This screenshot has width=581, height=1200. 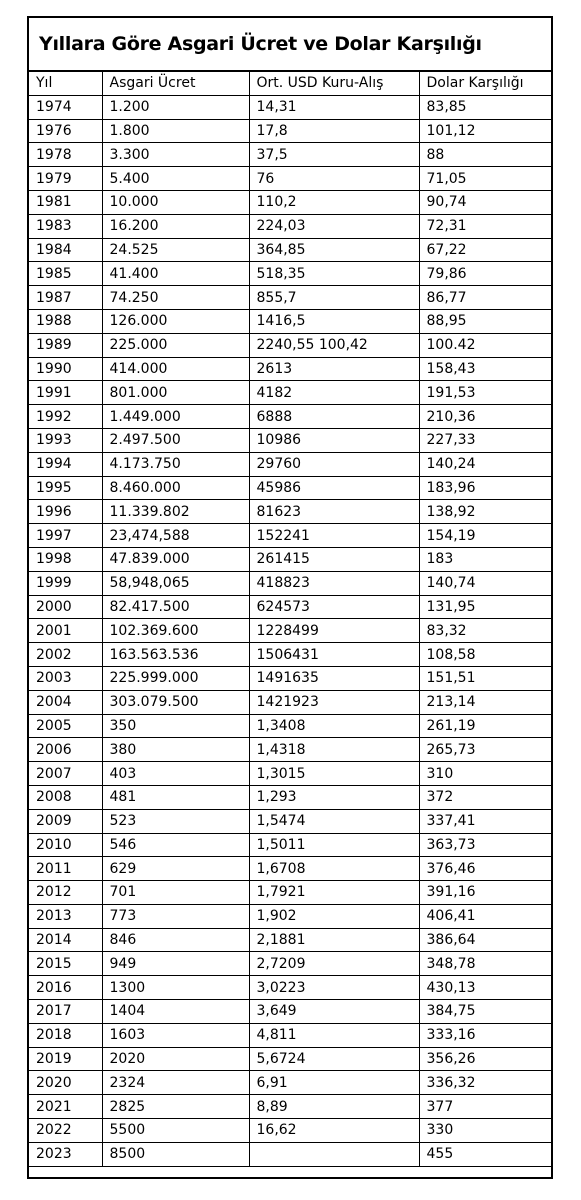 I want to click on cell-year: 2008, so click(x=66, y=797).